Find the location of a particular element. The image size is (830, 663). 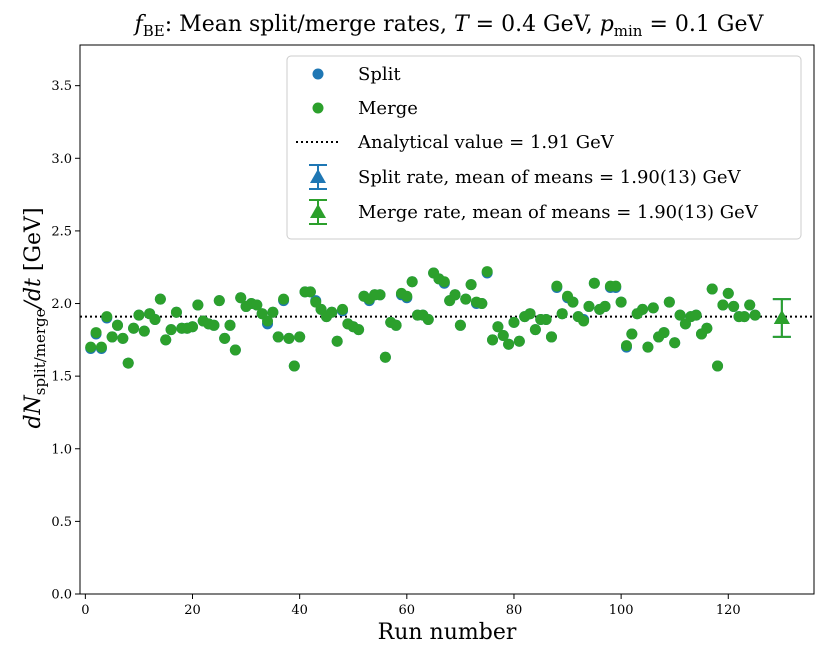

summary-markers is located at coordinates (781, 318).